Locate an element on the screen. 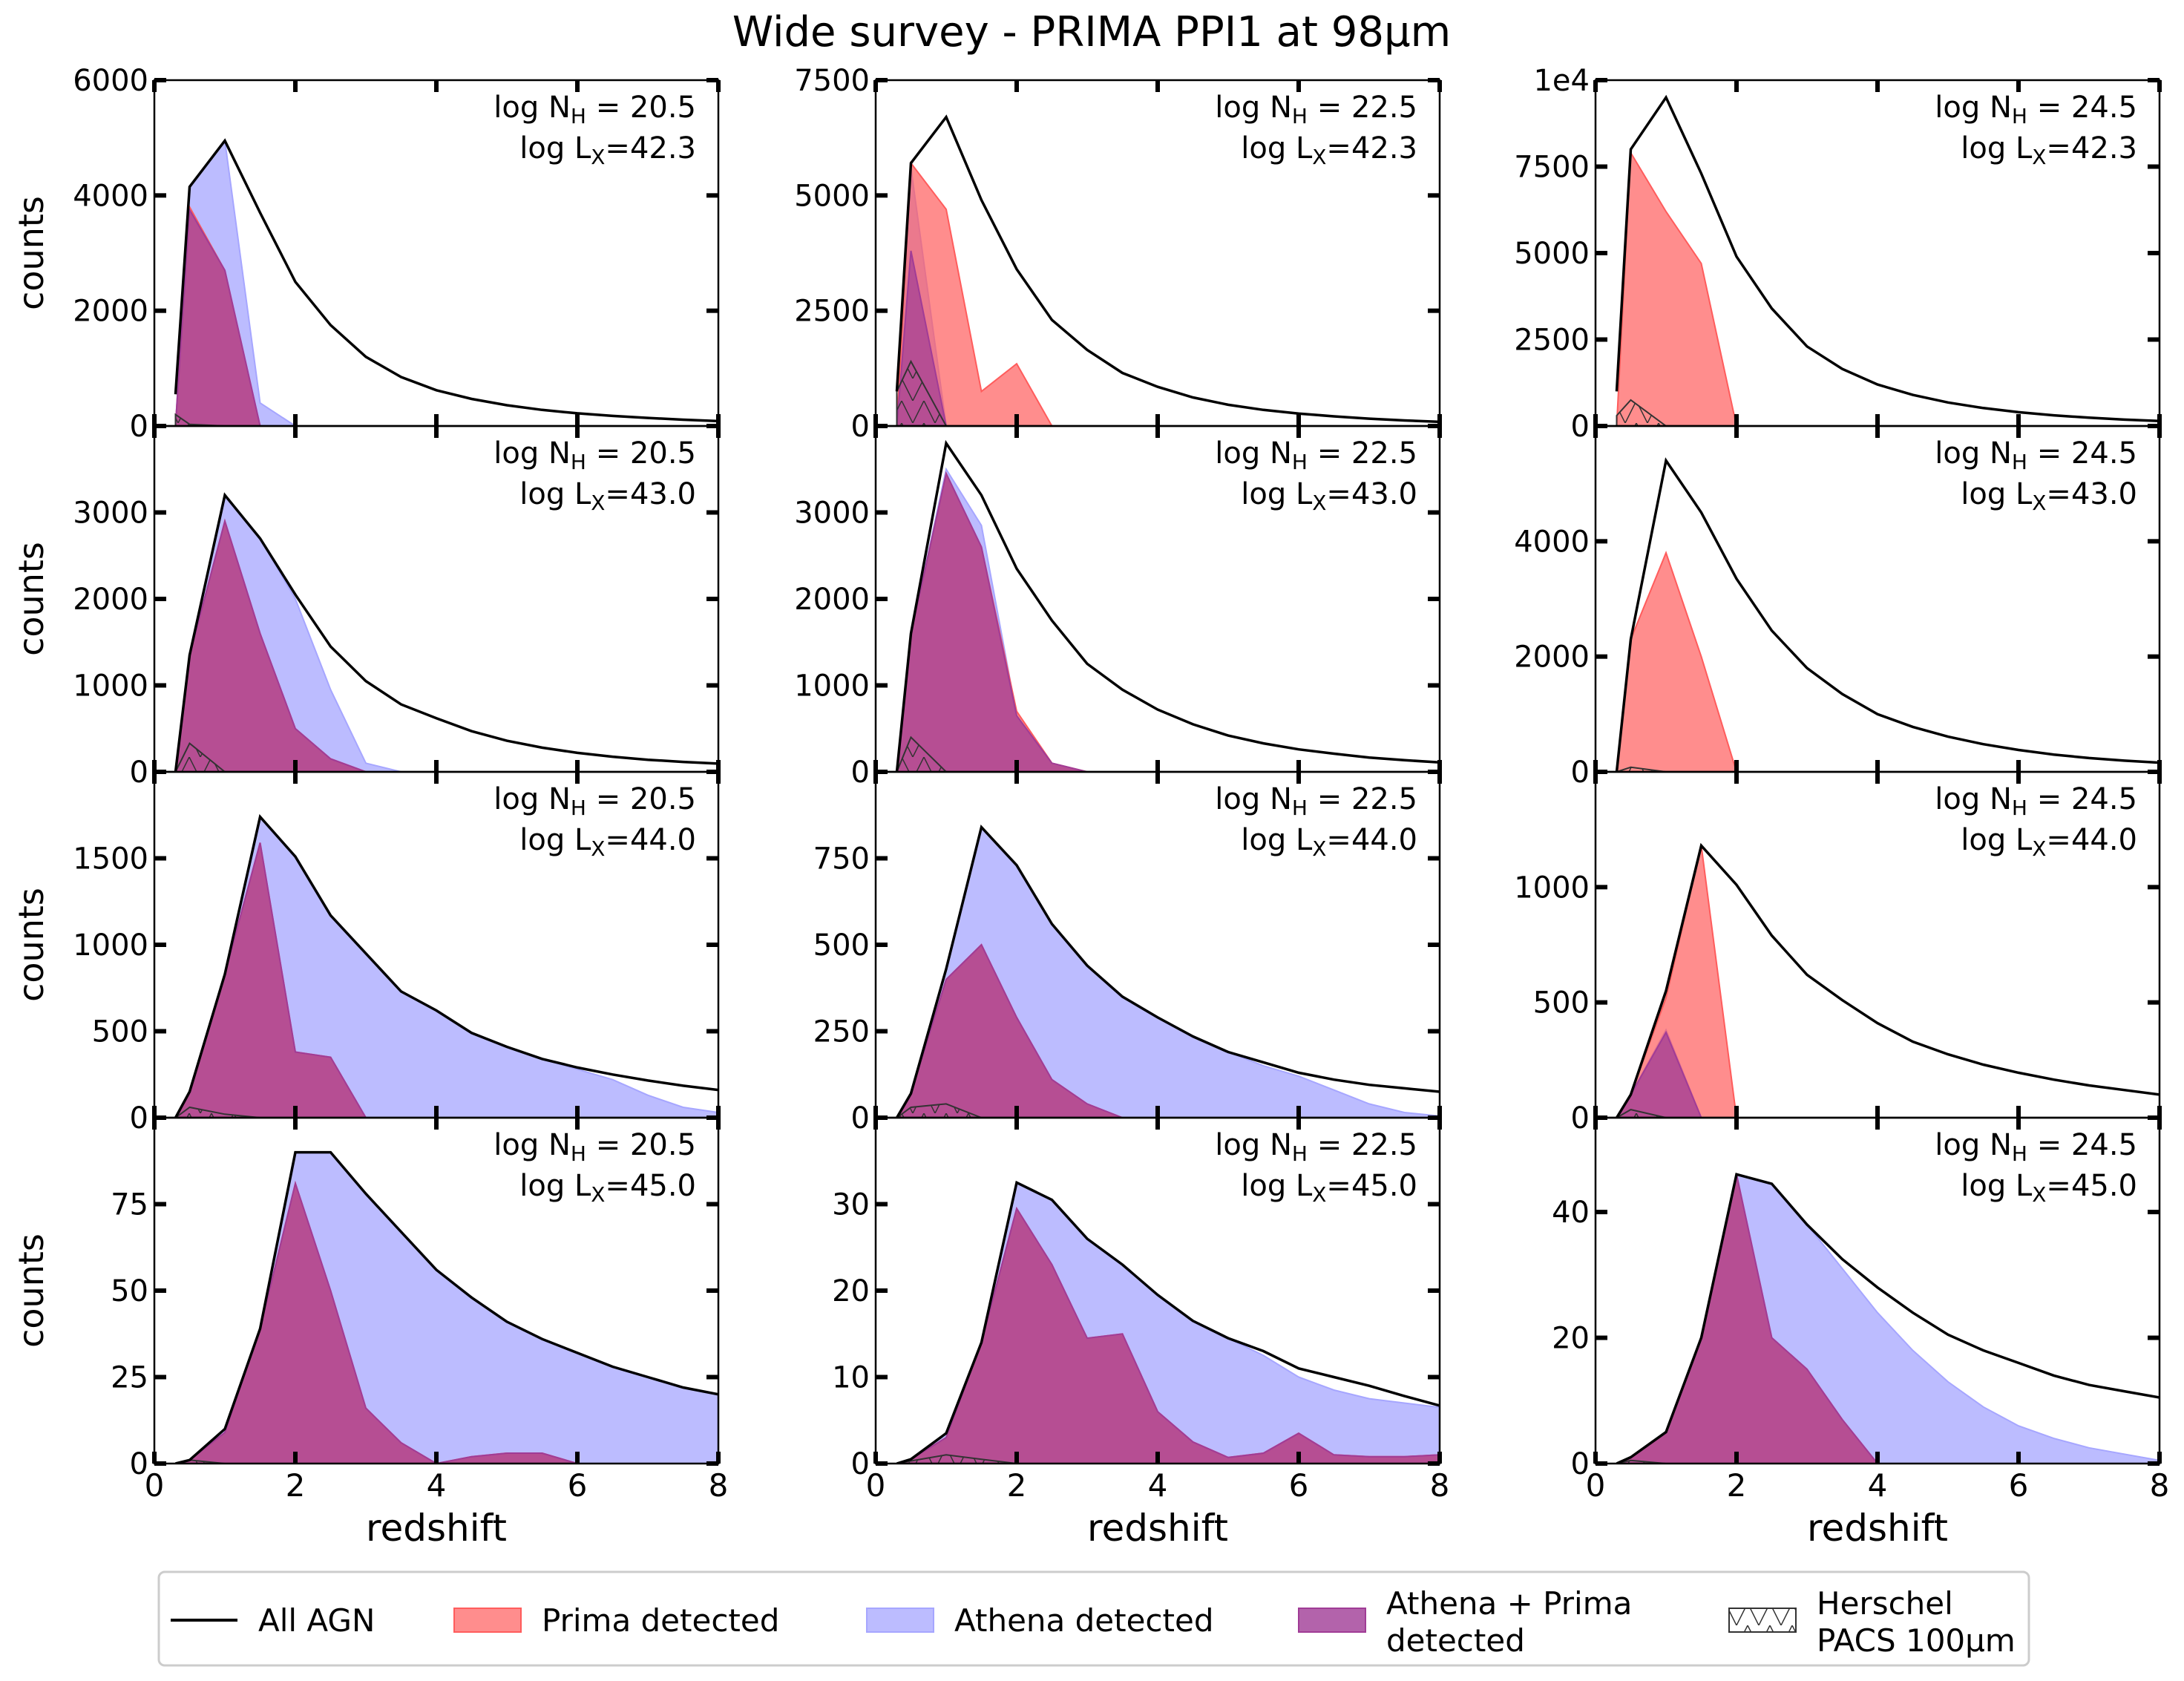  legend-item-all: All AGN is located at coordinates (273, 1621).